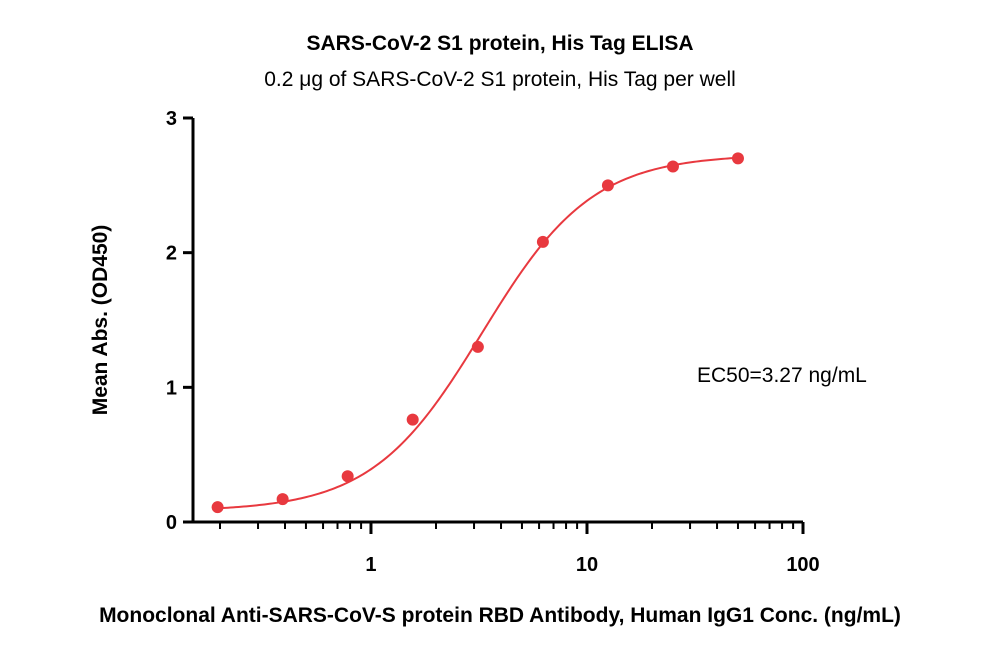  Describe the element at coordinates (171, 119) in the screenshot. I see `y-tick-label: 3` at that location.